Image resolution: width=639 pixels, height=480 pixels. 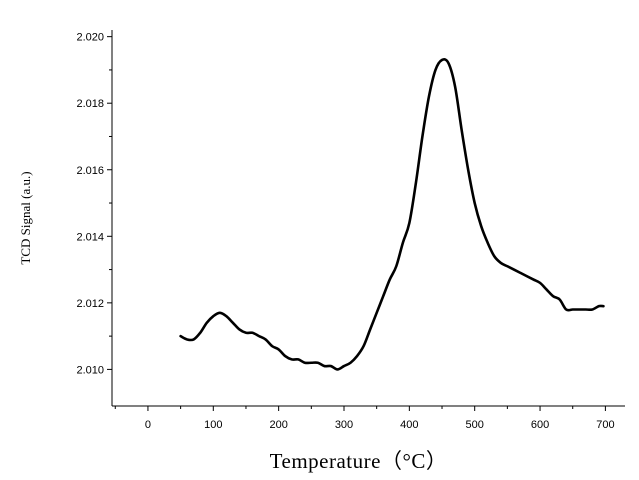 What do you see at coordinates (213, 425) in the screenshot?
I see `x-tick-label: 100` at bounding box center [213, 425].